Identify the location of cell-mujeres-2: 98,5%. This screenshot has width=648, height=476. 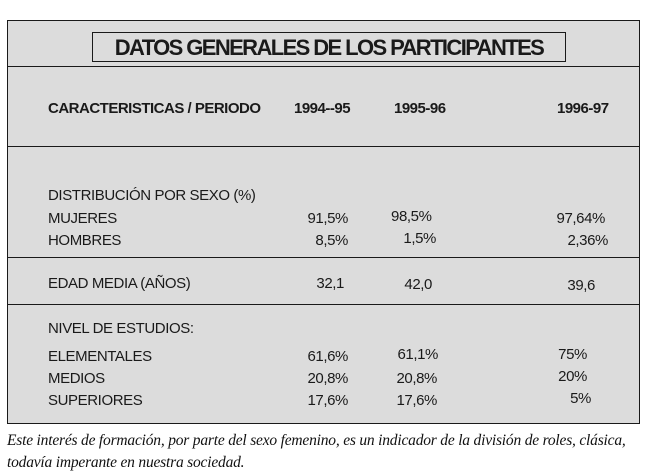
(411, 216).